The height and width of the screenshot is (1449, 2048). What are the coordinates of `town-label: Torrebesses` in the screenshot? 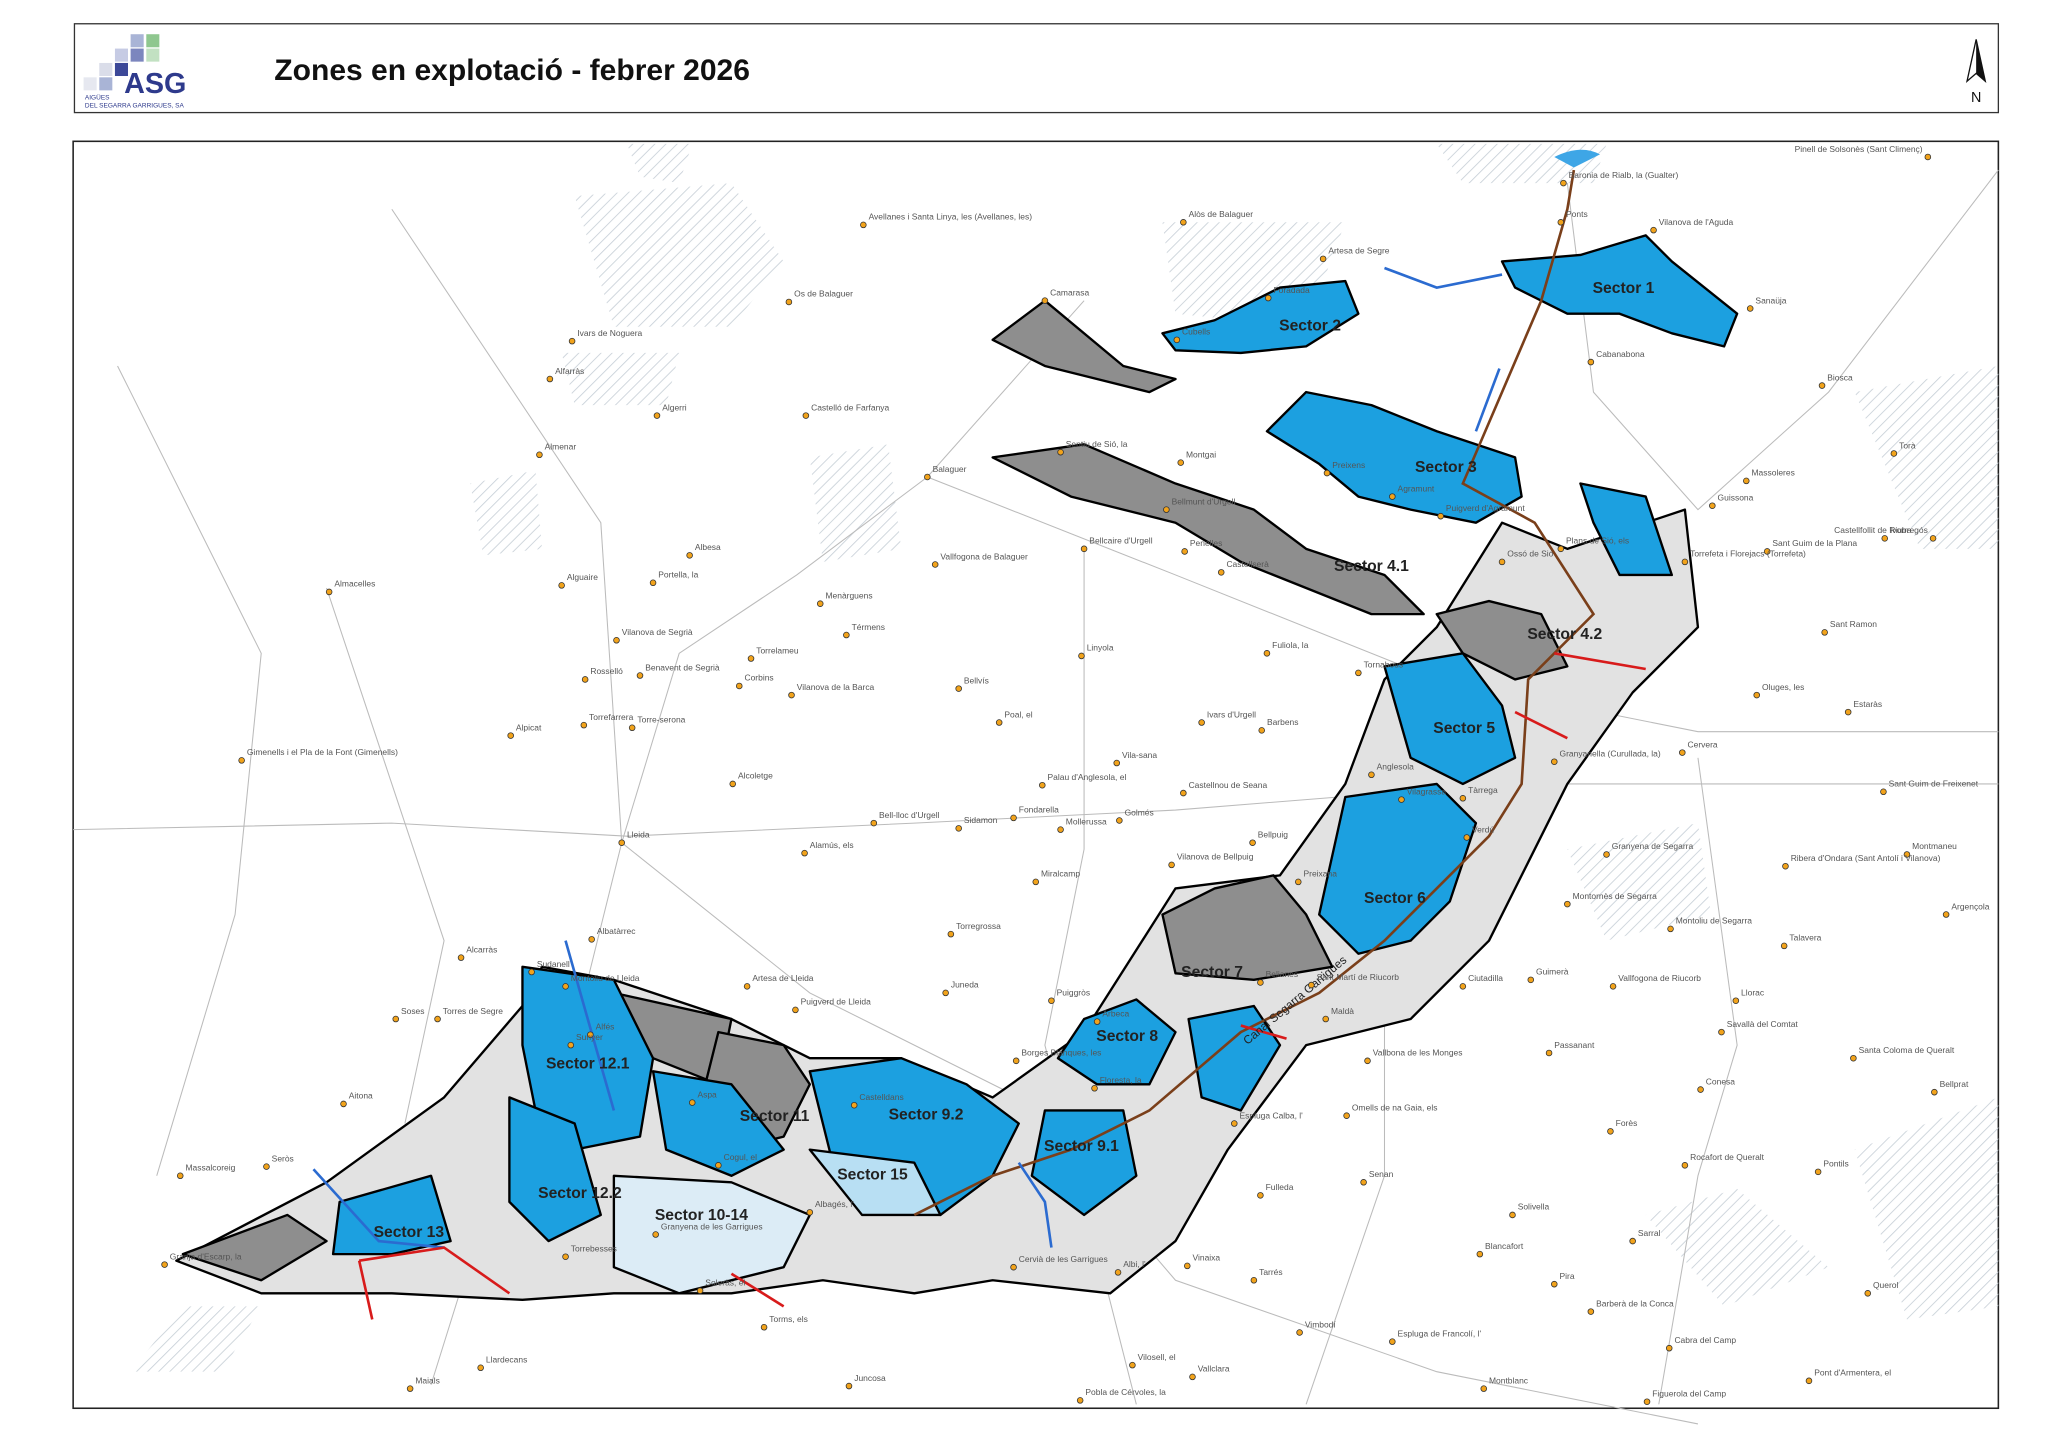 It's located at (594, 1249).